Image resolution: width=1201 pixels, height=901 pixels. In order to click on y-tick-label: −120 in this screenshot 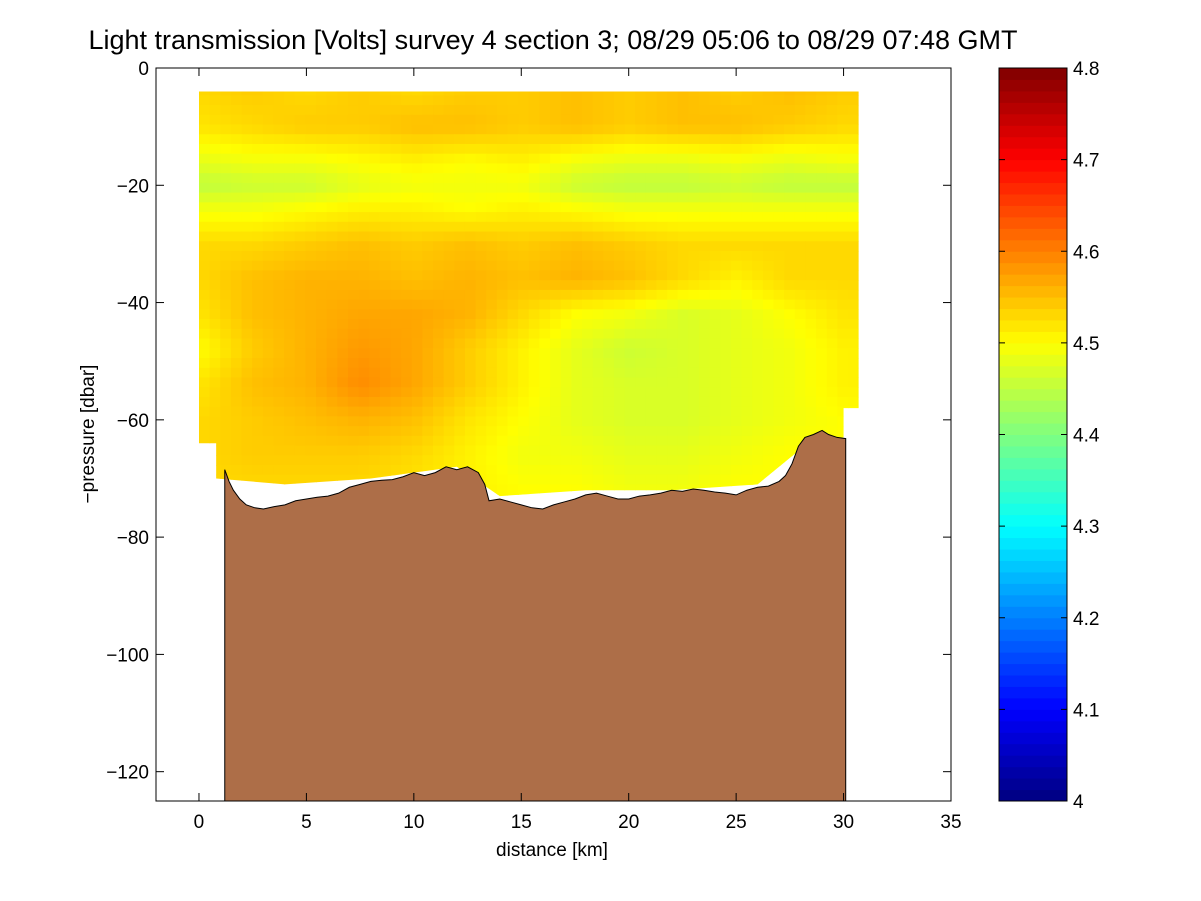, I will do `click(127, 773)`.